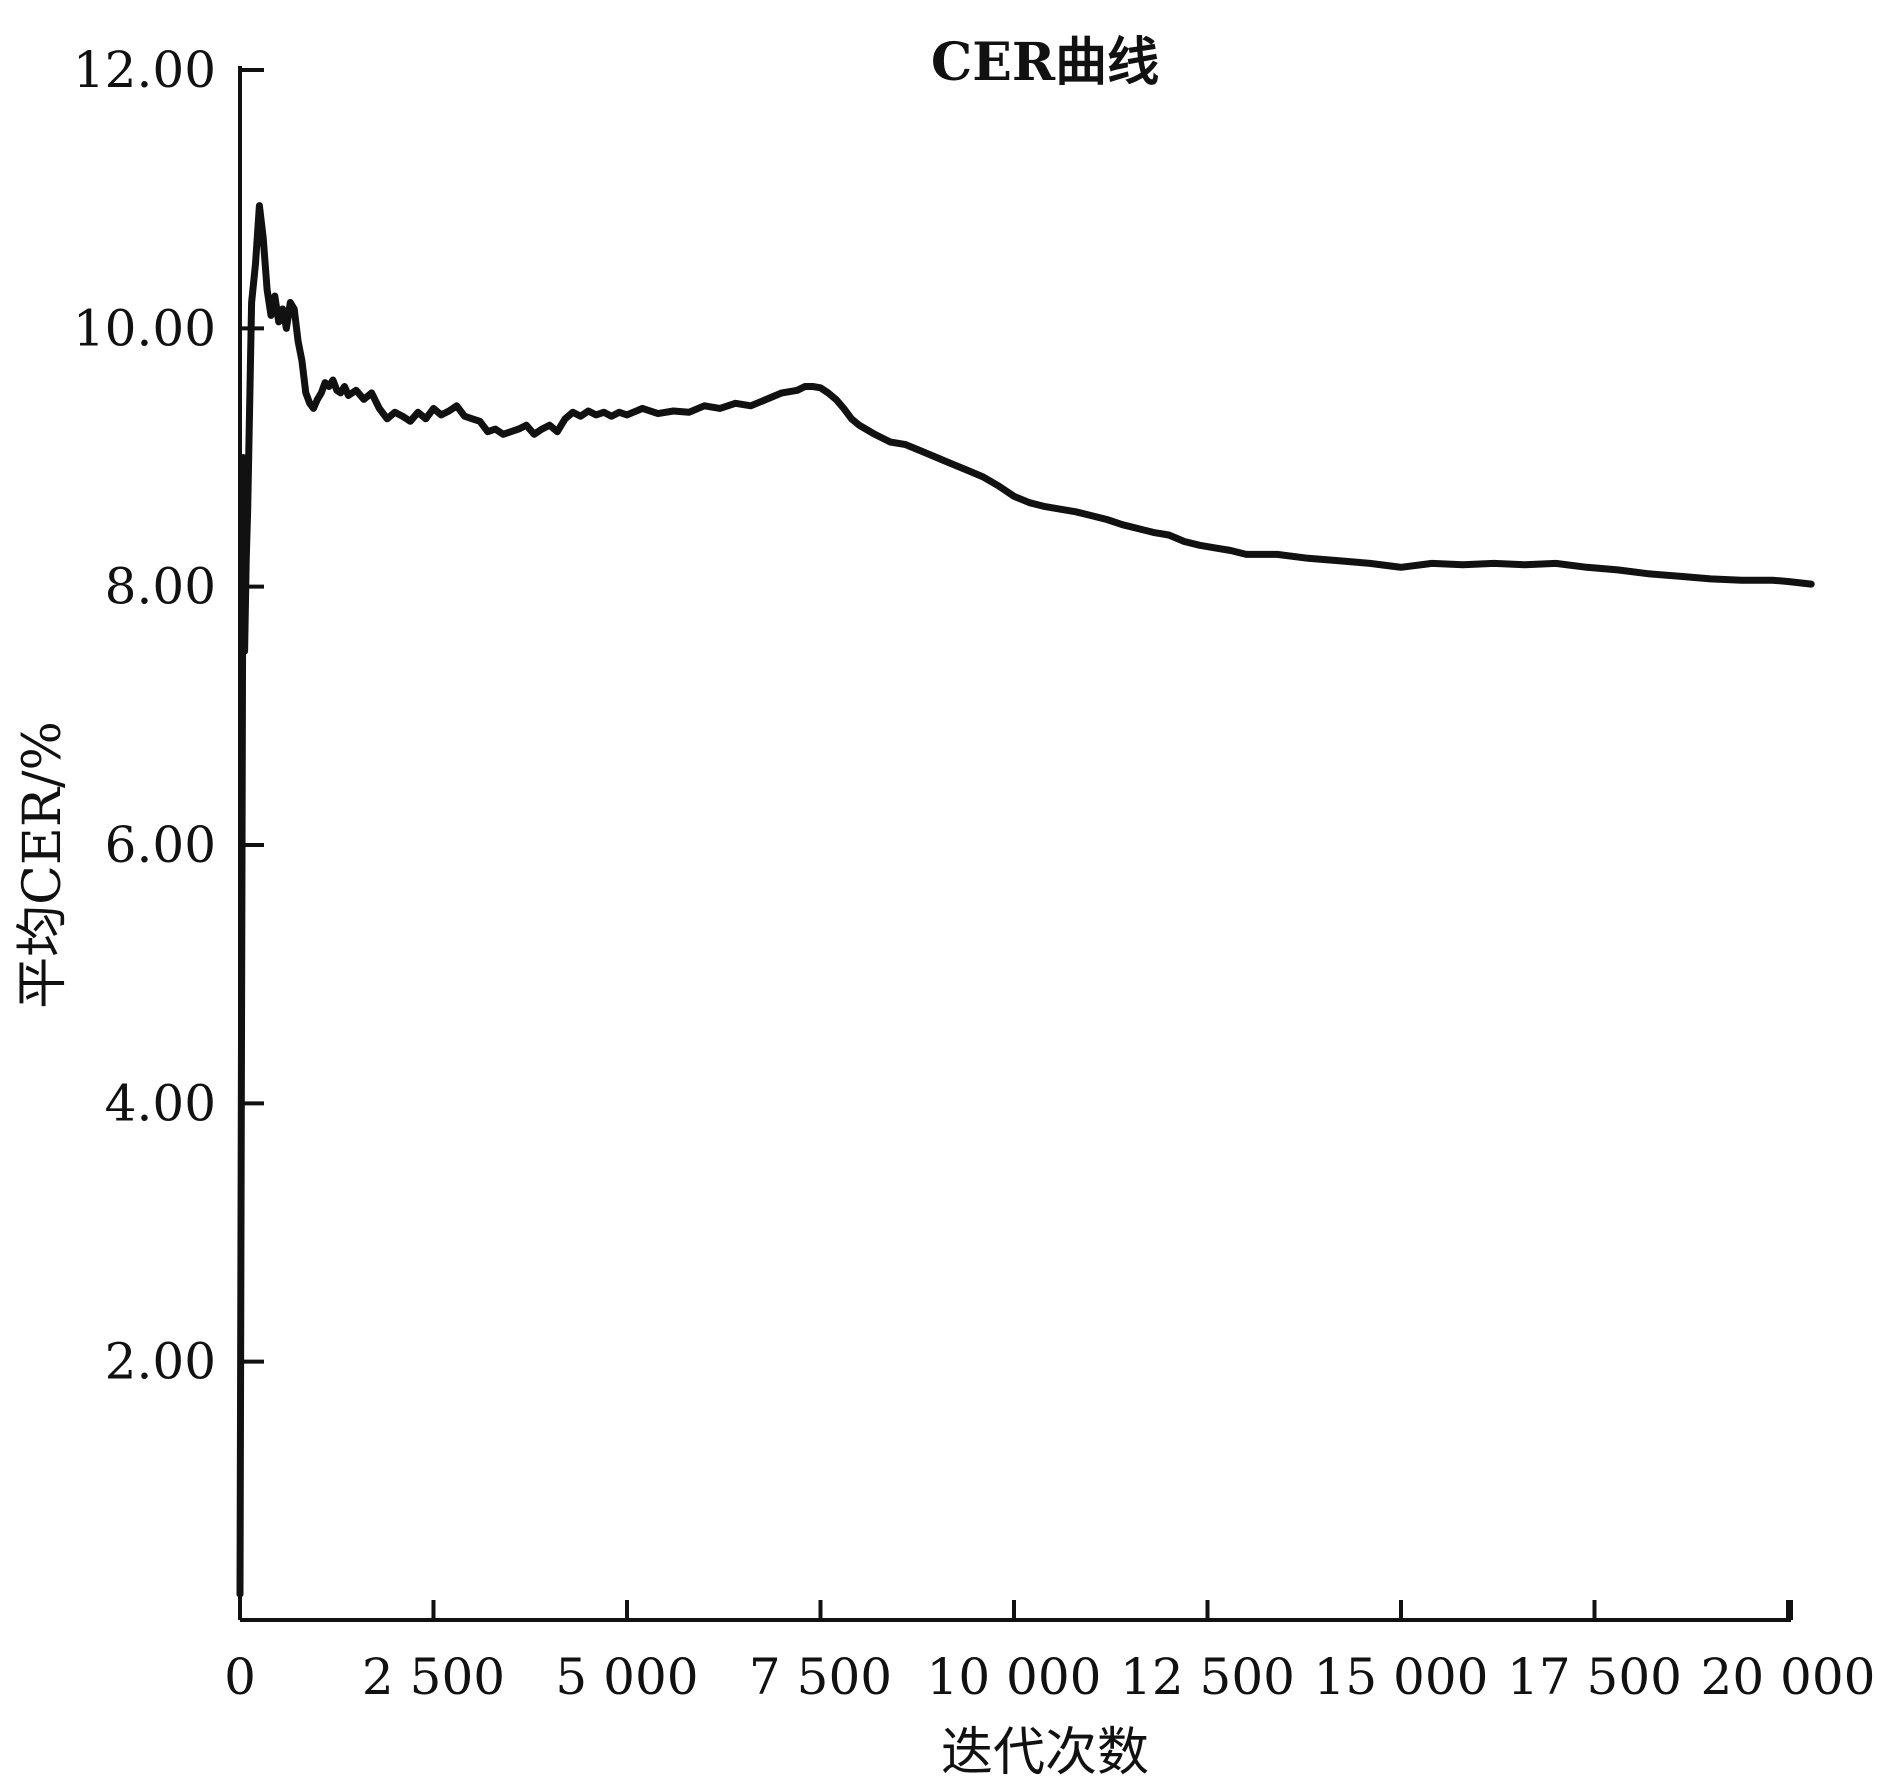 The height and width of the screenshot is (1791, 1884). Describe the element at coordinates (1401, 1677) in the screenshot. I see `x-tick-label: 15 000` at that location.